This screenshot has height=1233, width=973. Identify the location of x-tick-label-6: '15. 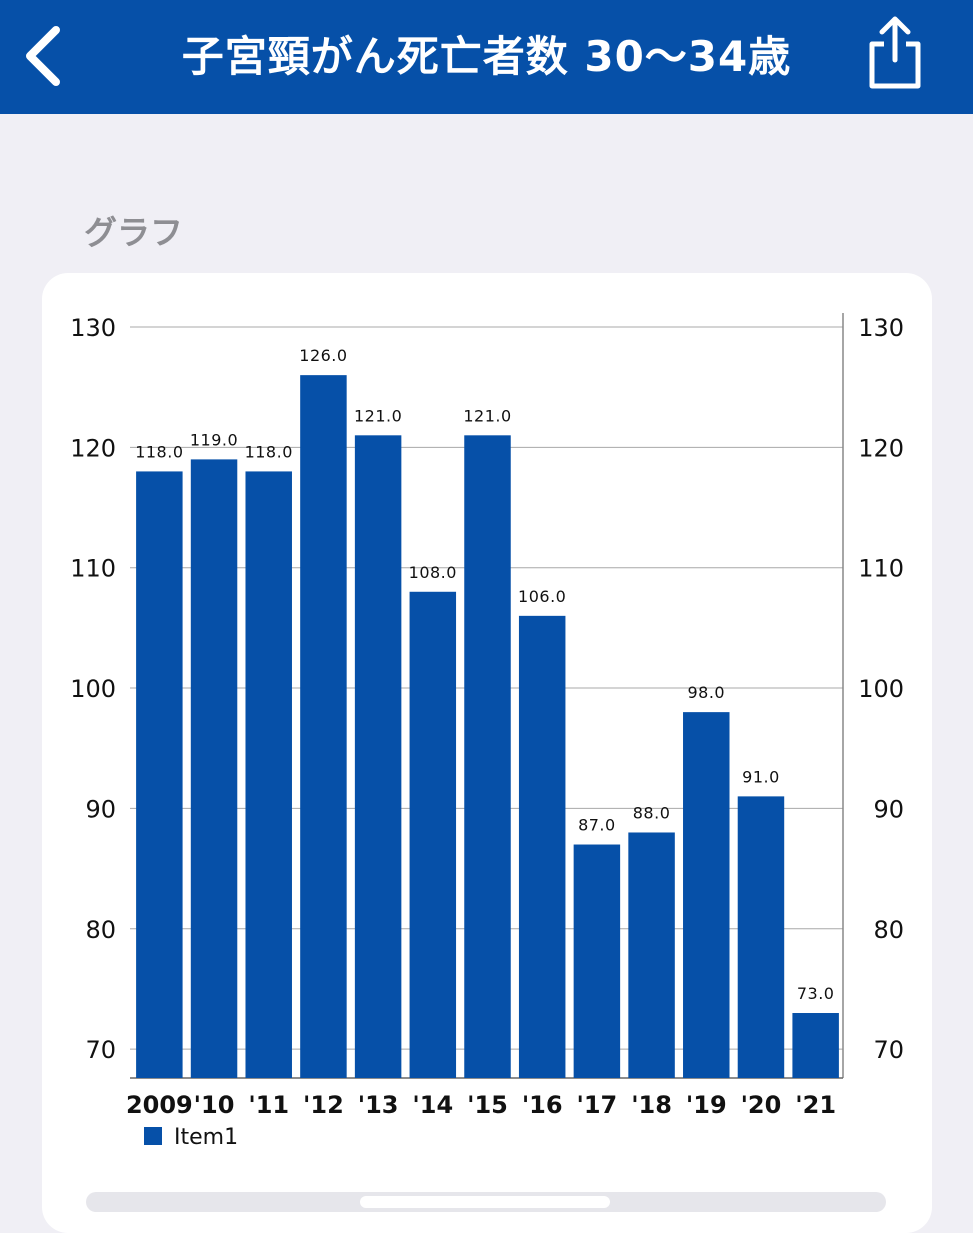
(487, 1105).